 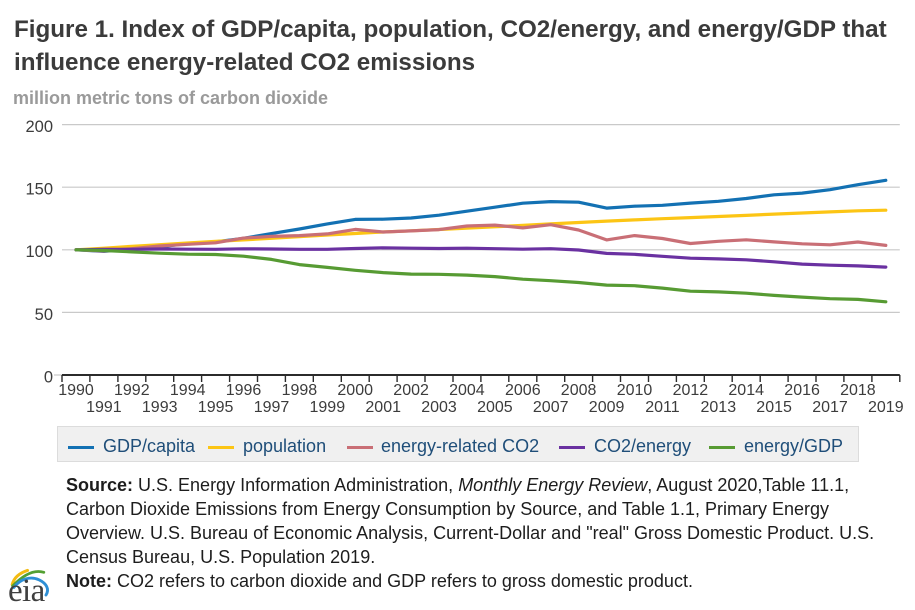 I want to click on svg-text: 100, so click(x=39, y=252).